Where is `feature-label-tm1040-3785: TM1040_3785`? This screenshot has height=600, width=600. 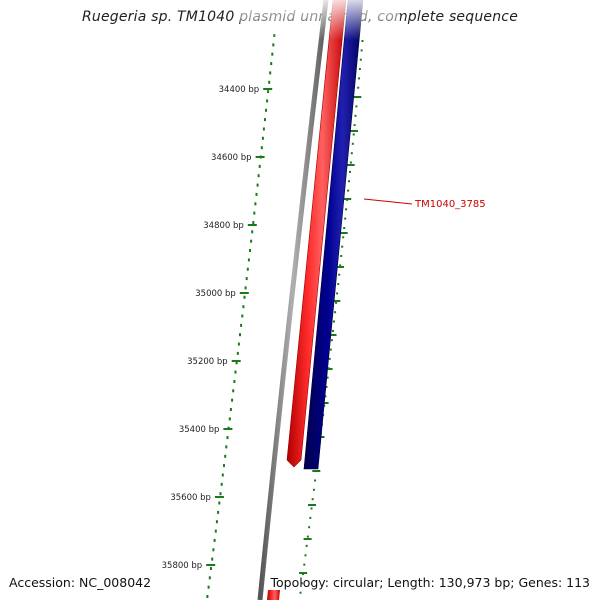
feature-label-tm1040-3785: TM1040_3785 is located at coordinates (450, 204).